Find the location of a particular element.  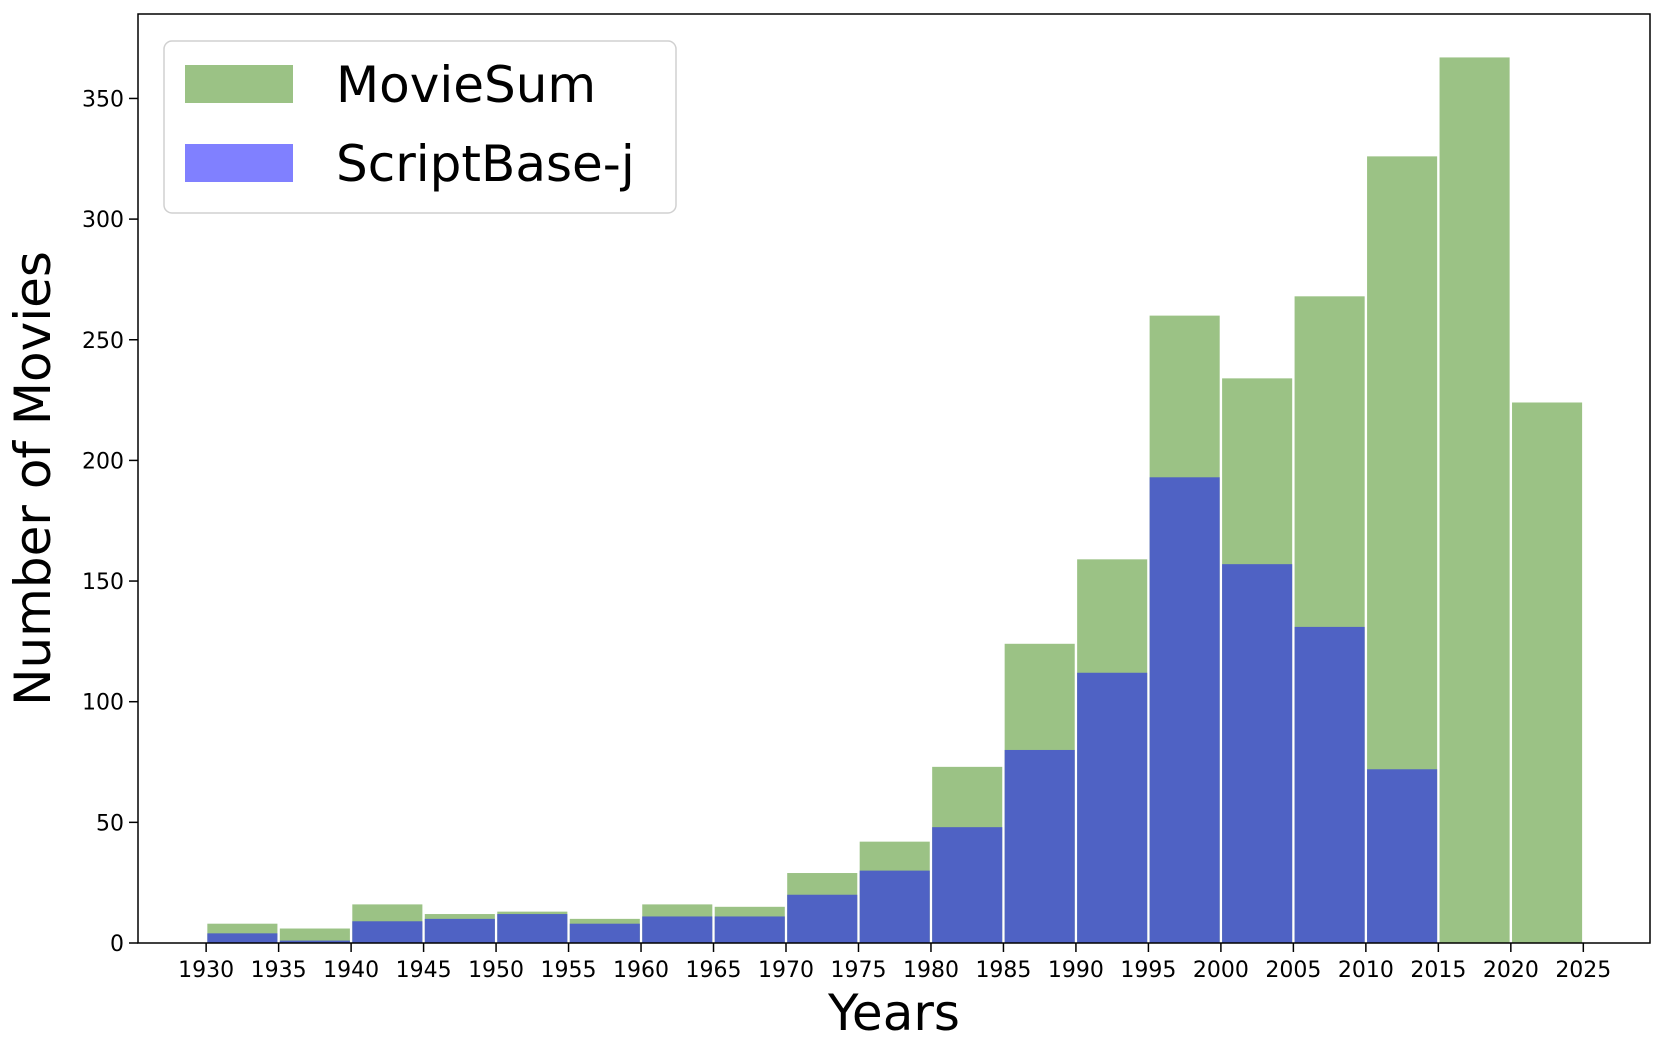

scriptbase-bar-1965 is located at coordinates (749, 929).